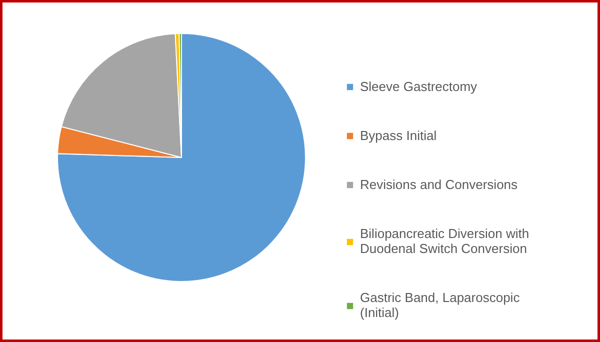 The height and width of the screenshot is (342, 600). Describe the element at coordinates (419, 86) in the screenshot. I see `legend-label: Sleeve Gastrectomy` at that location.